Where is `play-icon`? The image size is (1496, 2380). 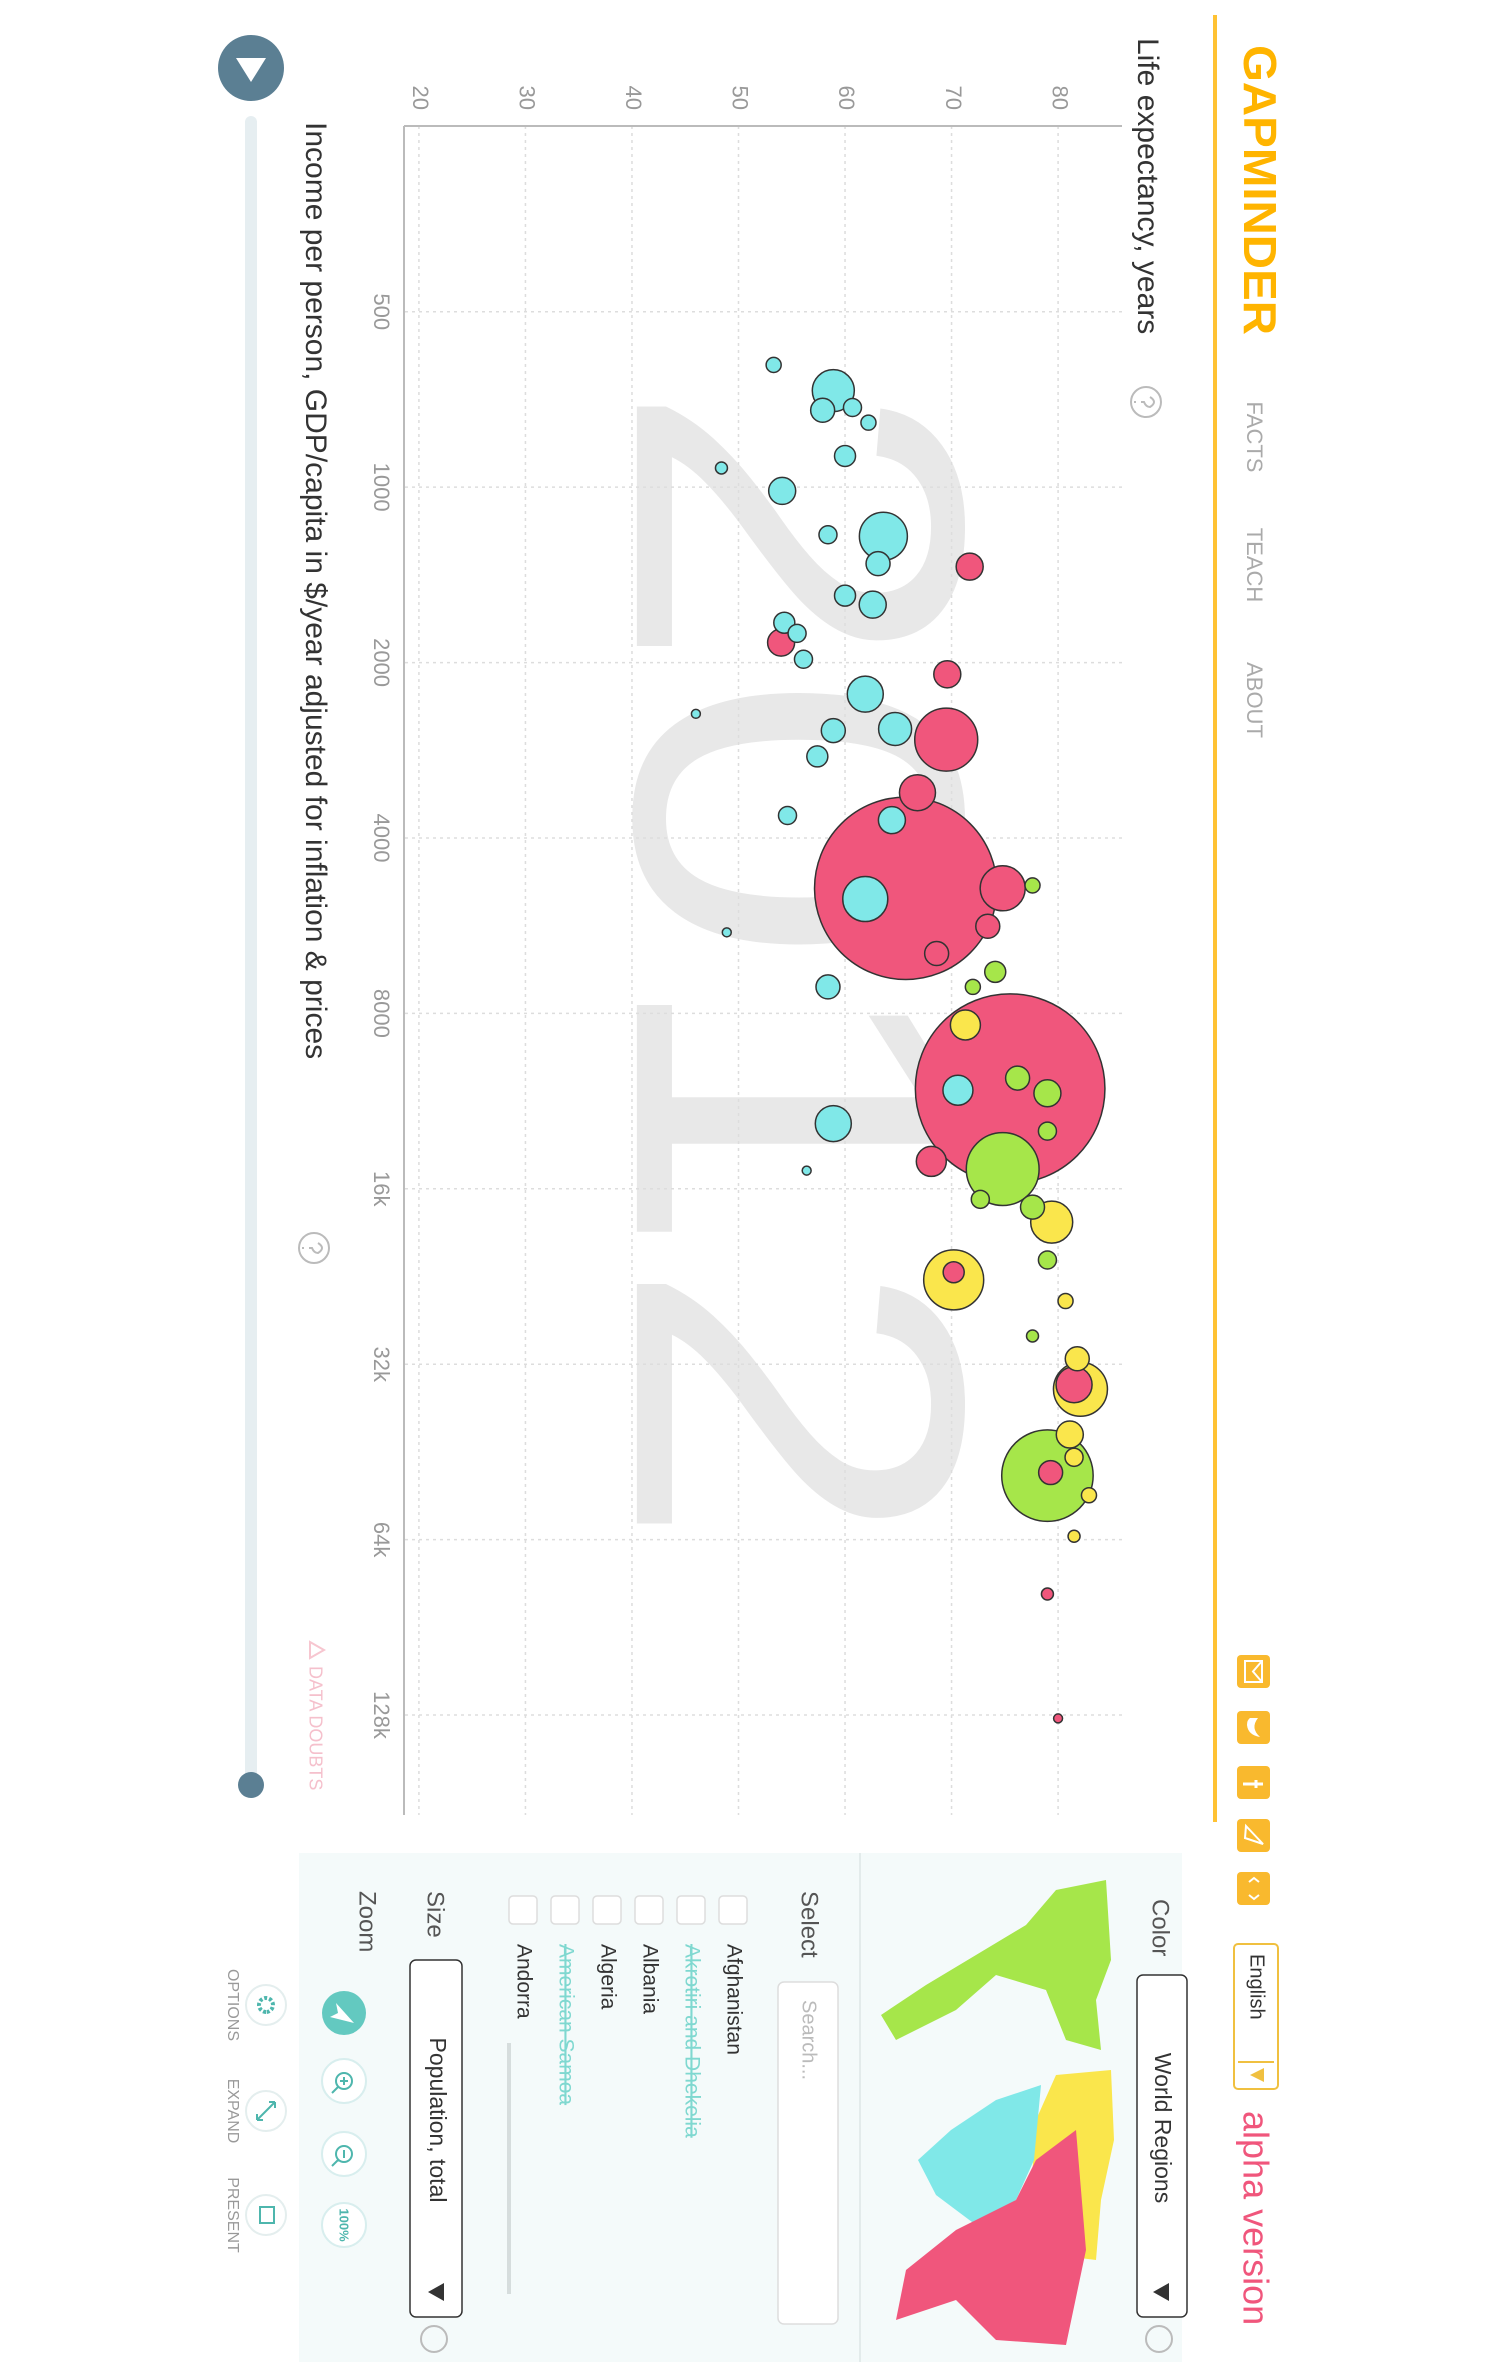
play-icon is located at coordinates (251, 70).